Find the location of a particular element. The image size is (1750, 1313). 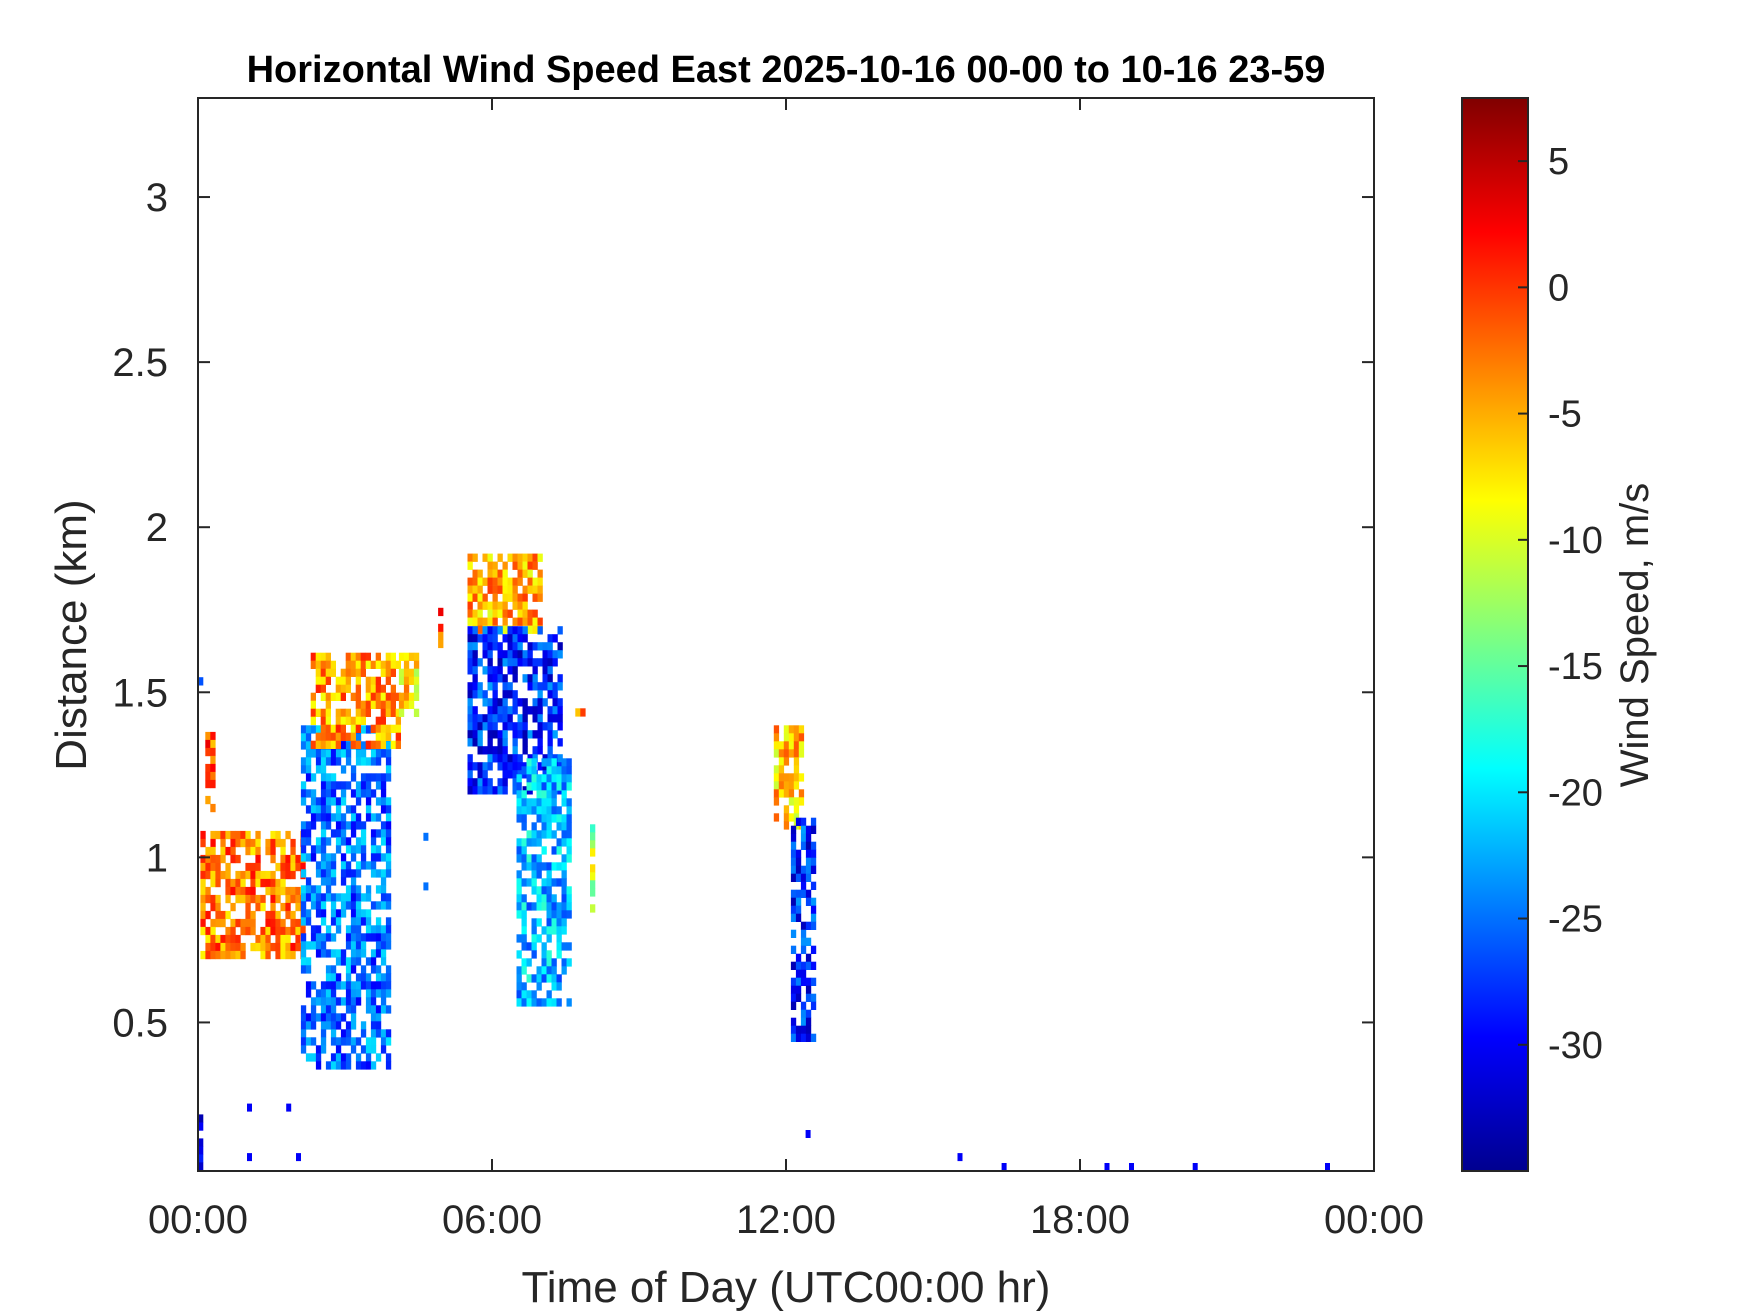

y-tick-label: 2.5 is located at coordinates (140, 363).